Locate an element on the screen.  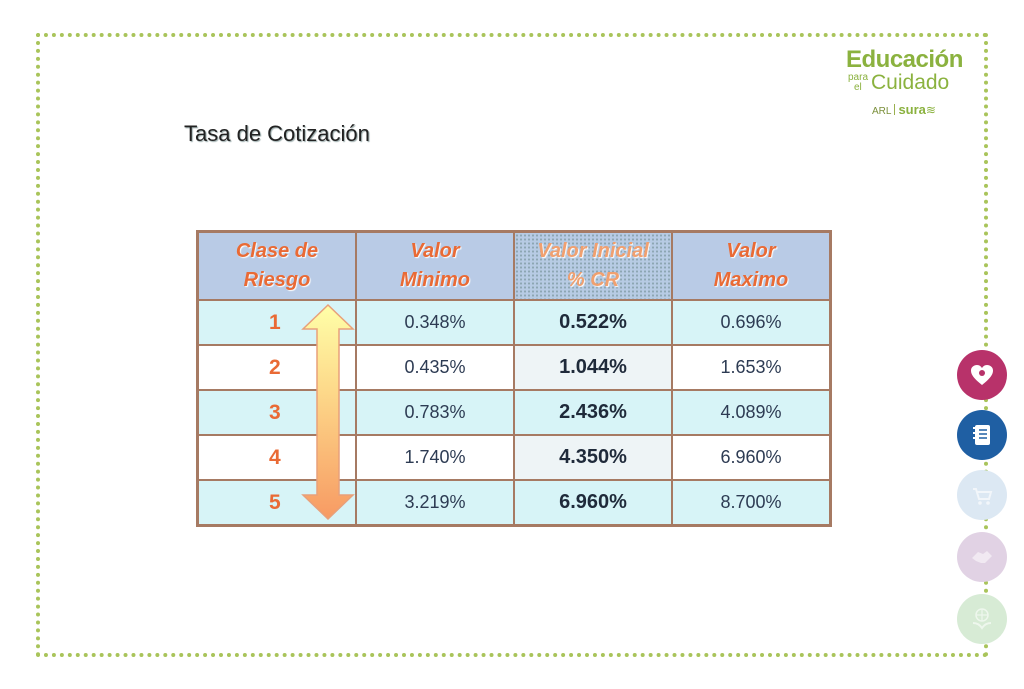
header-valor-inicial: Valor Inicial% CR is located at coordinates (593, 265).